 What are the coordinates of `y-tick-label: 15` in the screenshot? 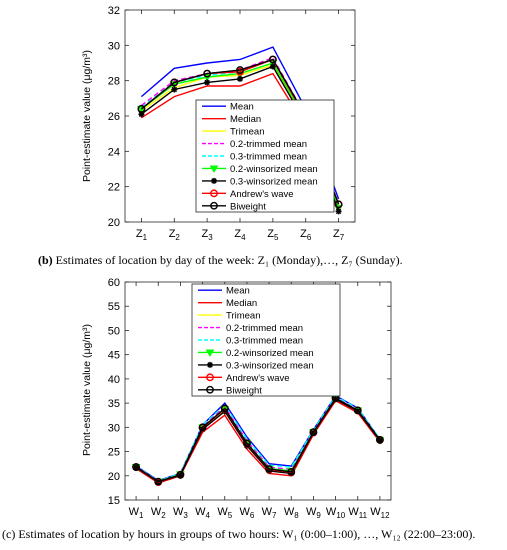 It's located at (114, 501).